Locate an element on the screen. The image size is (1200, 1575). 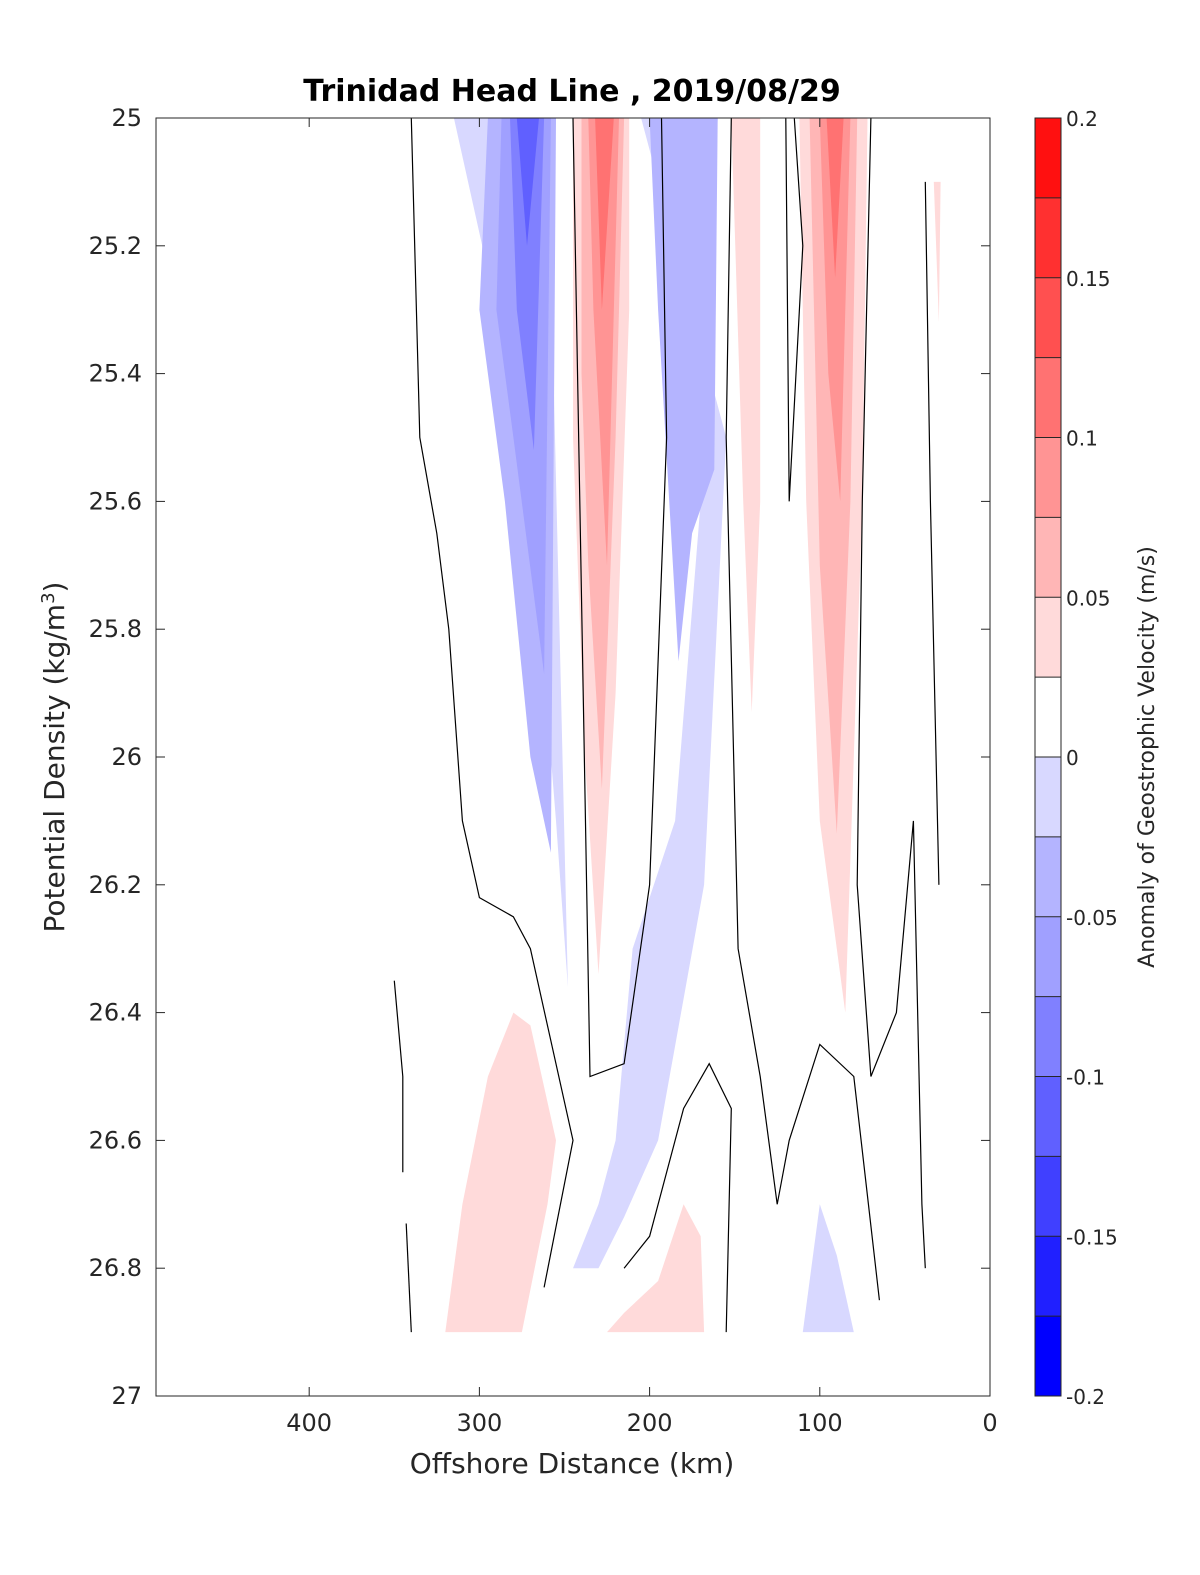
colorbar-tick-label: 0.1 is located at coordinates (1082, 439).